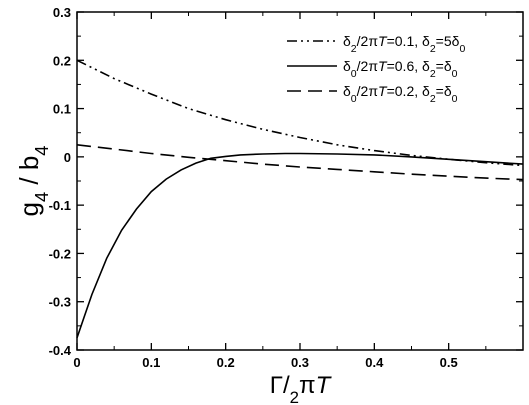  Describe the element at coordinates (60, 253) in the screenshot. I see `y-tick-label: -0.2` at that location.